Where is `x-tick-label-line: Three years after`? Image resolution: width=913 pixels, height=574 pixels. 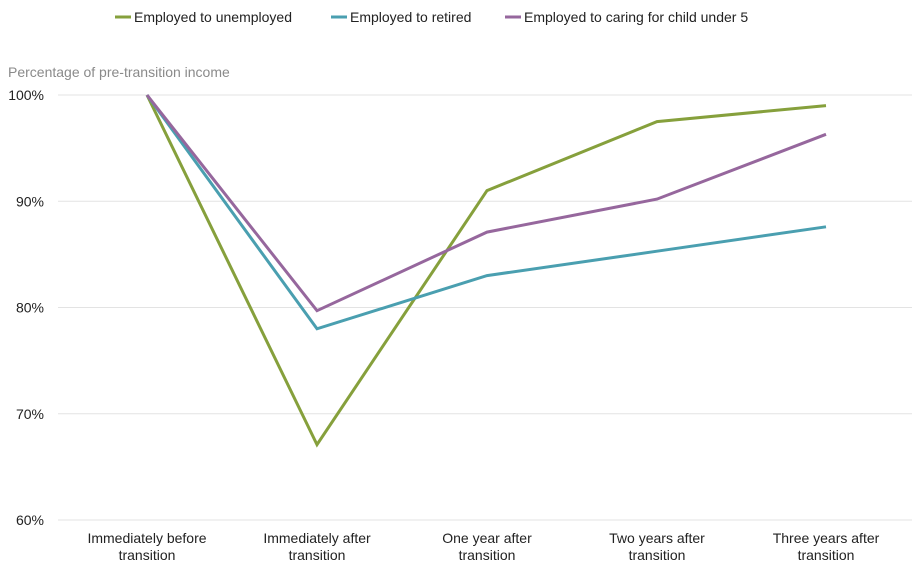
x-tick-label-line: Three years after is located at coordinates (826, 538).